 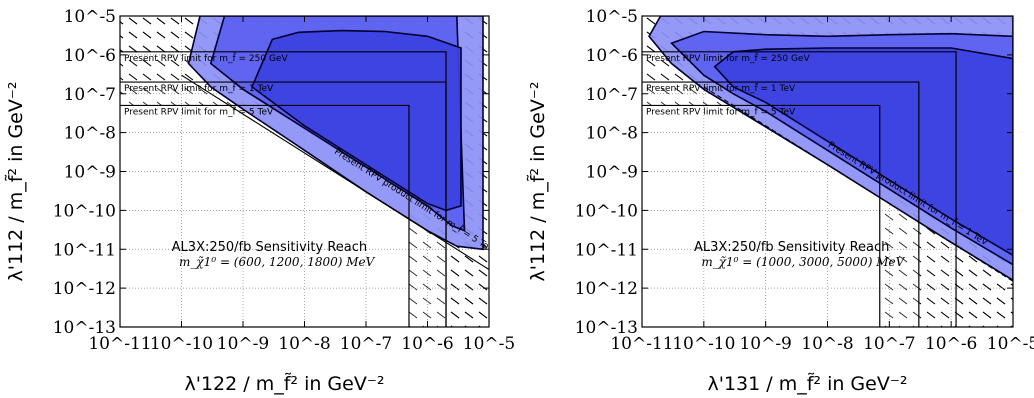 I want to click on x-axis-label: λ'131 / m_f̃² in GeV⁻², so click(x=808, y=384).